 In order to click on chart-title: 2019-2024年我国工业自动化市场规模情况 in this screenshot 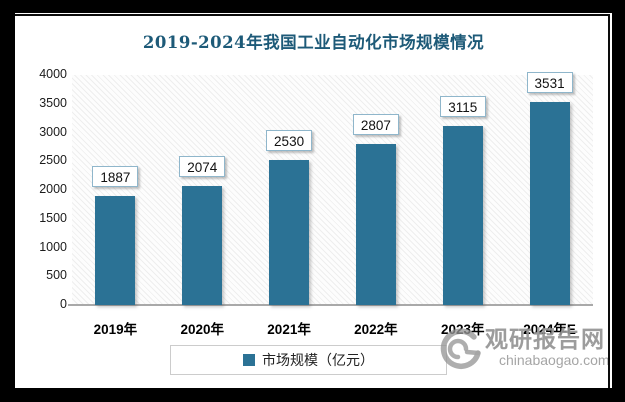, I will do `click(313, 42)`.